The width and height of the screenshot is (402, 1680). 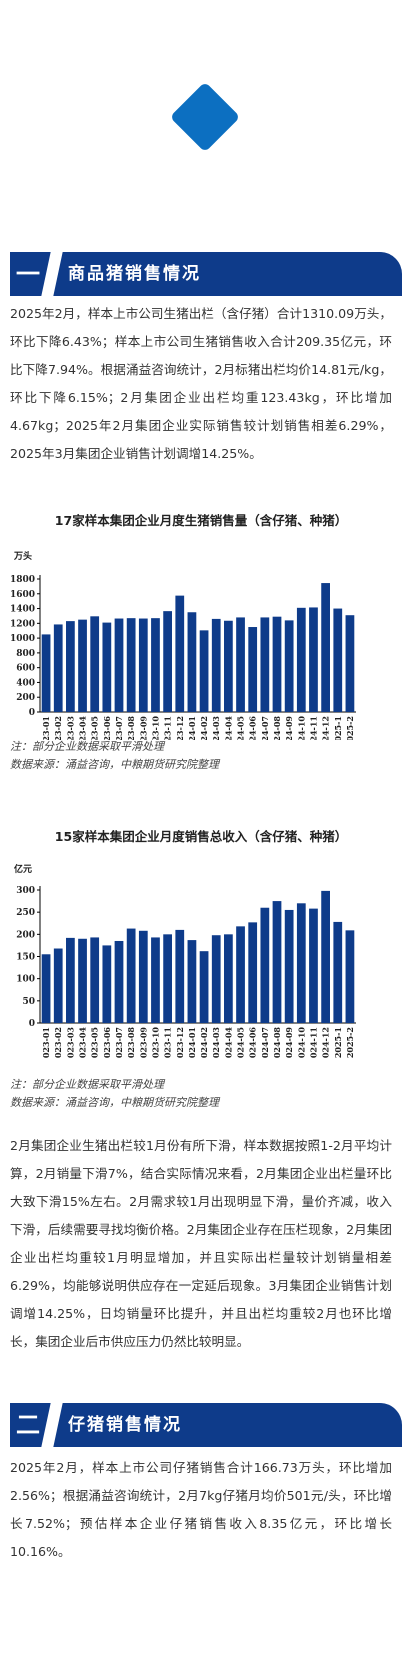 What do you see at coordinates (25, 669) in the screenshot?
I see `y-tick-label: 600` at bounding box center [25, 669].